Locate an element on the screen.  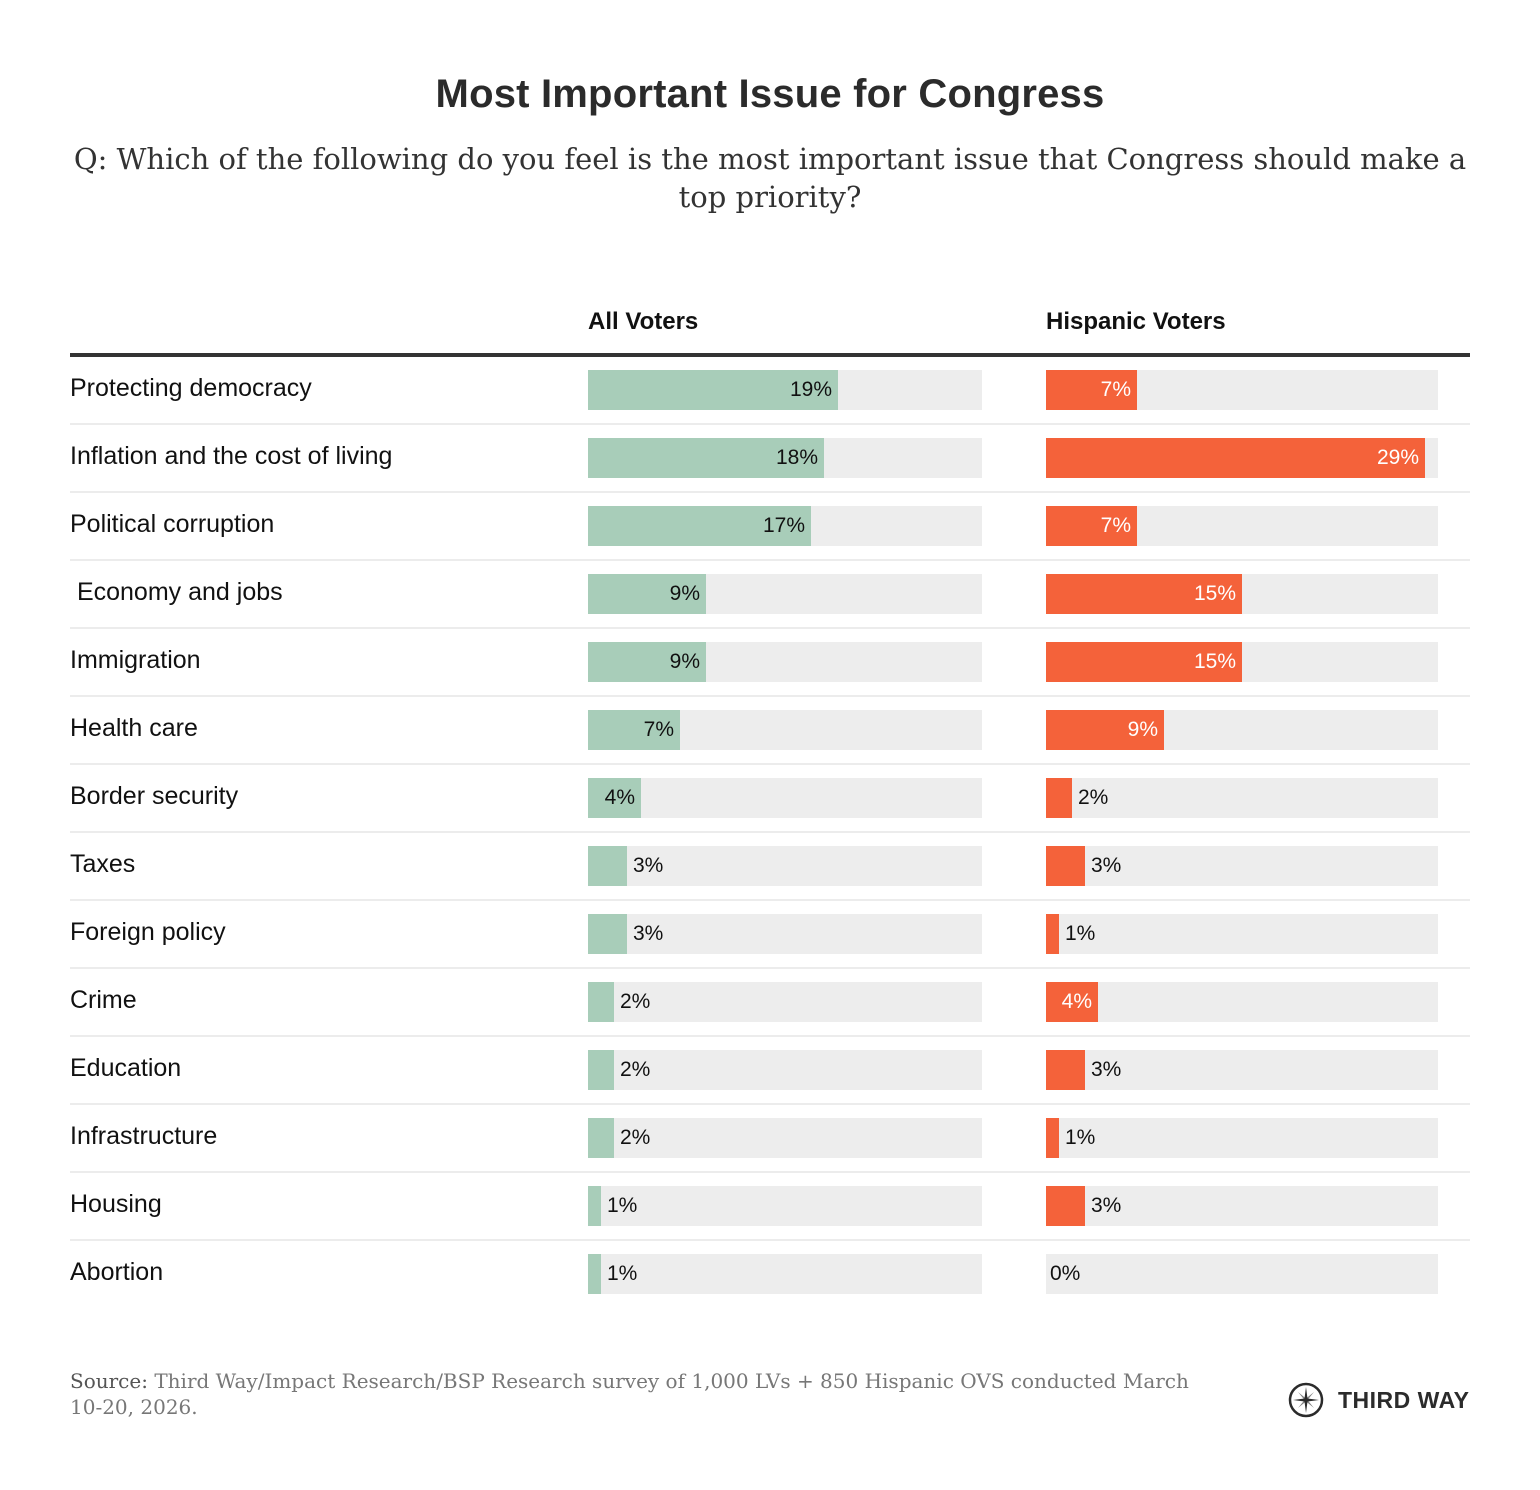
bar-track-hispanic-voters: 1% is located at coordinates (1242, 1138).